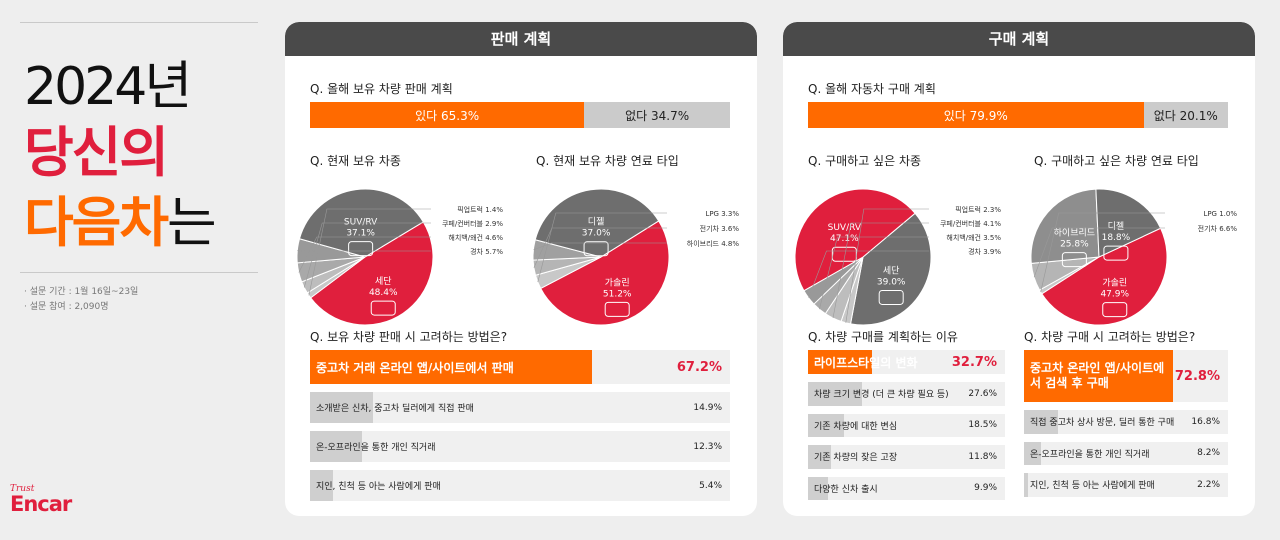 The height and width of the screenshot is (540, 1280). Describe the element at coordinates (707, 407) in the screenshot. I see `answer-percent: 14.9%` at that location.